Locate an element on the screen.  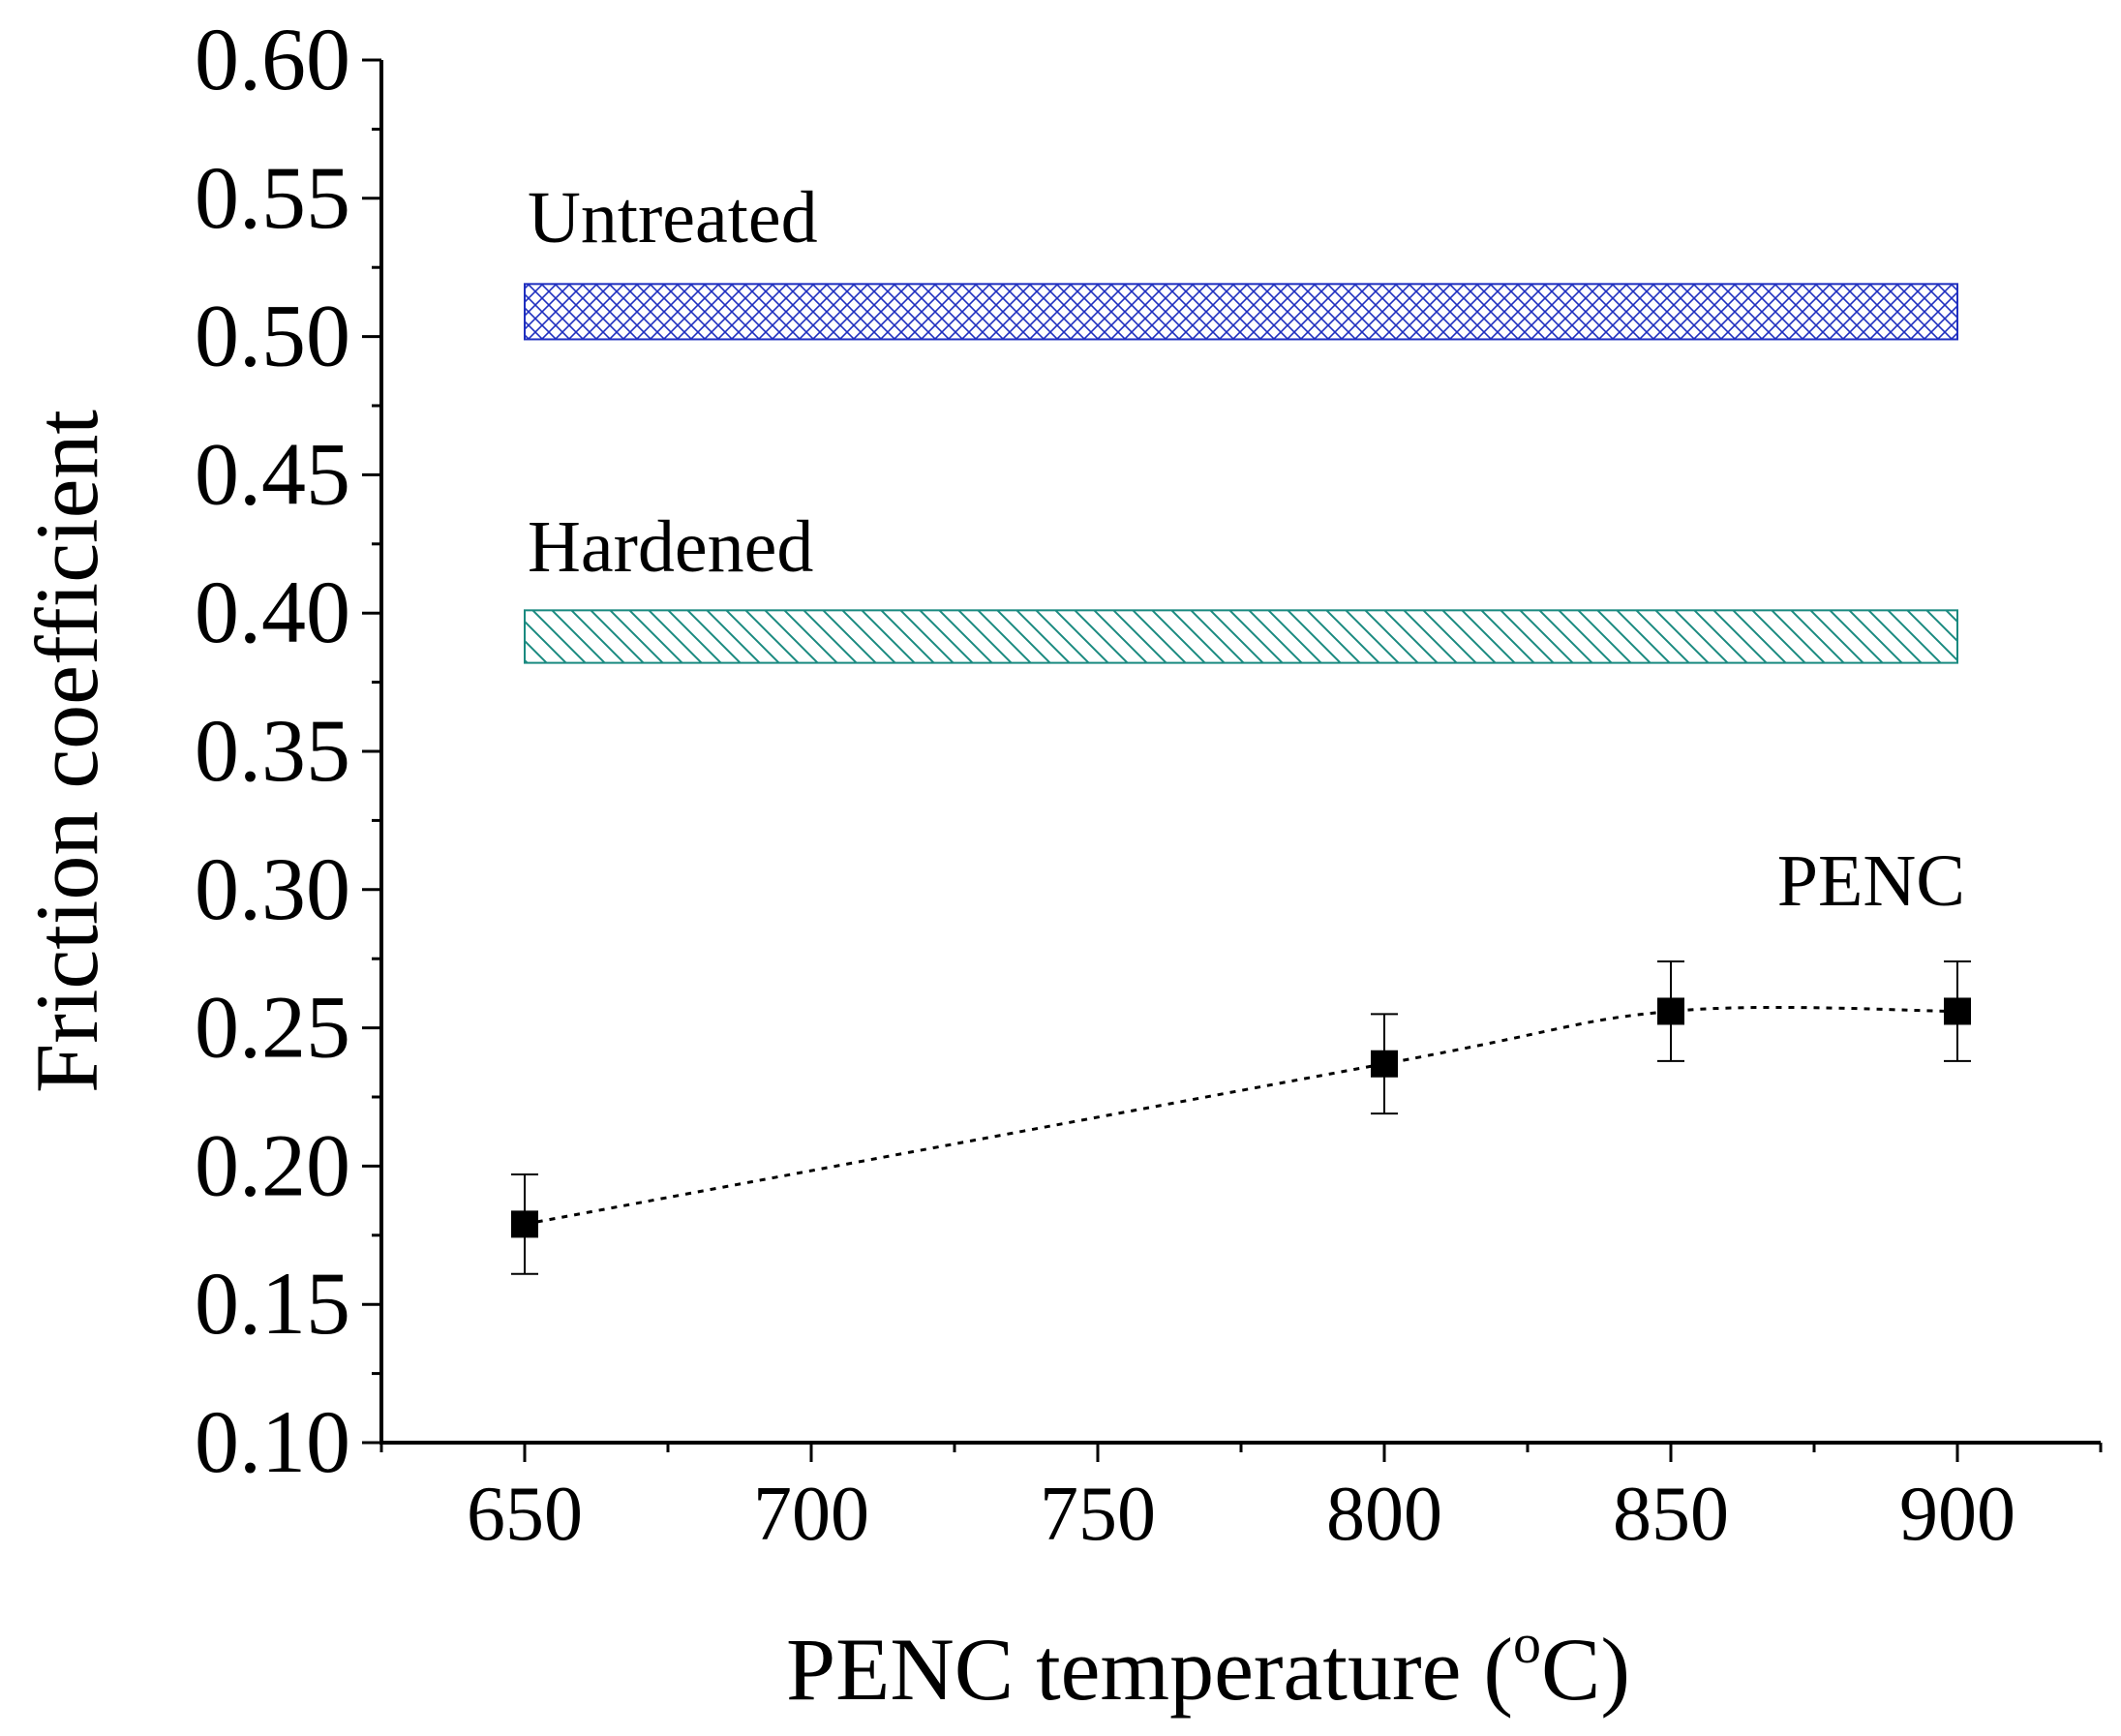
x-axis-title: PENC temperature (oC) is located at coordinates (1208, 1665).